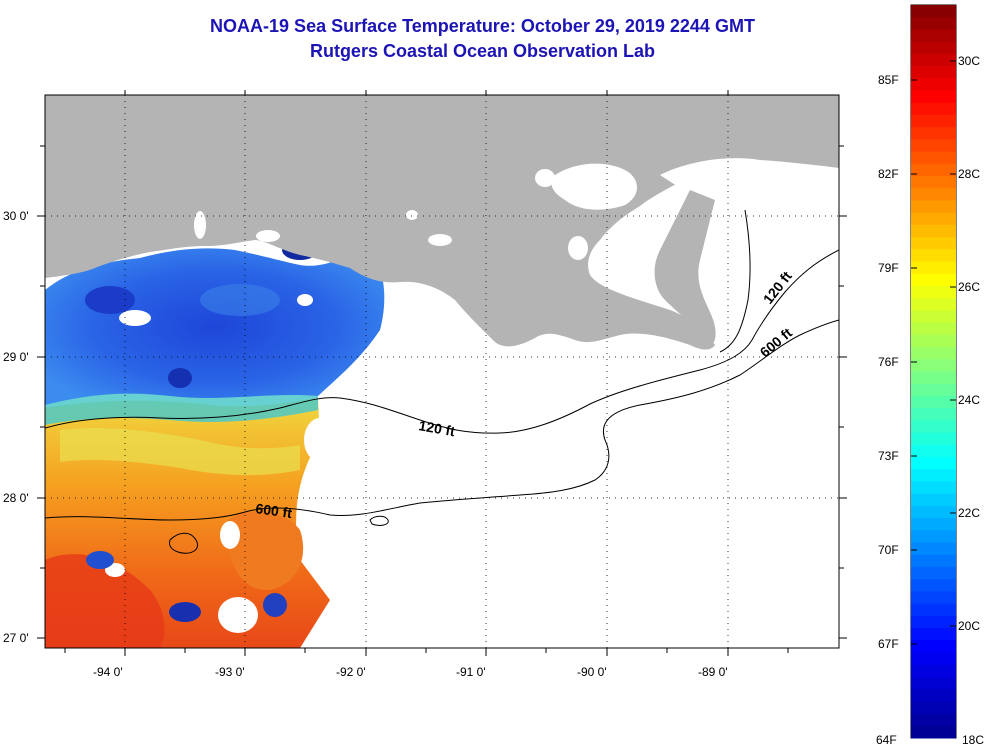 This screenshot has width=992, height=754. What do you see at coordinates (436, 428) in the screenshot?
I see `isobath-label: 120 ft` at bounding box center [436, 428].